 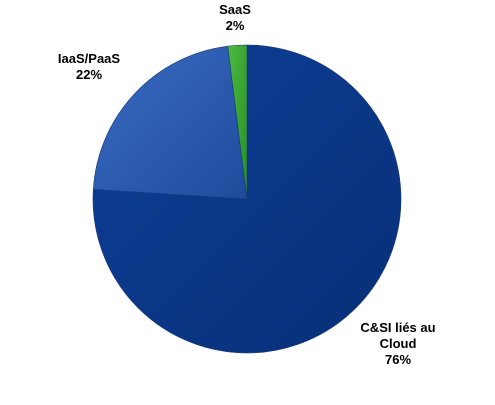 What do you see at coordinates (235, 9) in the screenshot?
I see `slice-name-label: SaaS` at bounding box center [235, 9].